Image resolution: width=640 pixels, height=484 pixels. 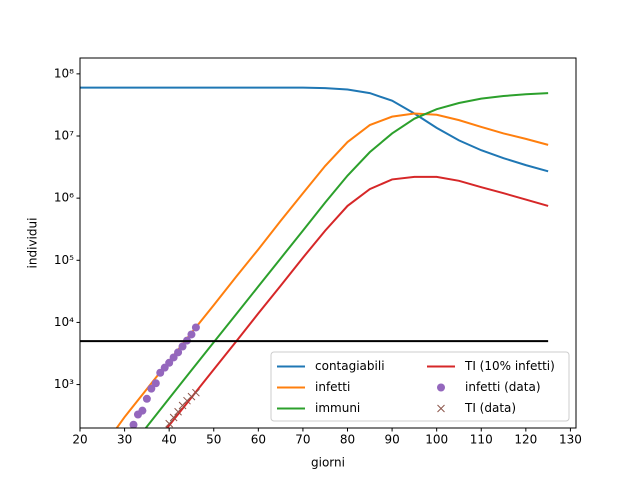 I want to click on legend-label: infetti (data), so click(x=503, y=387).